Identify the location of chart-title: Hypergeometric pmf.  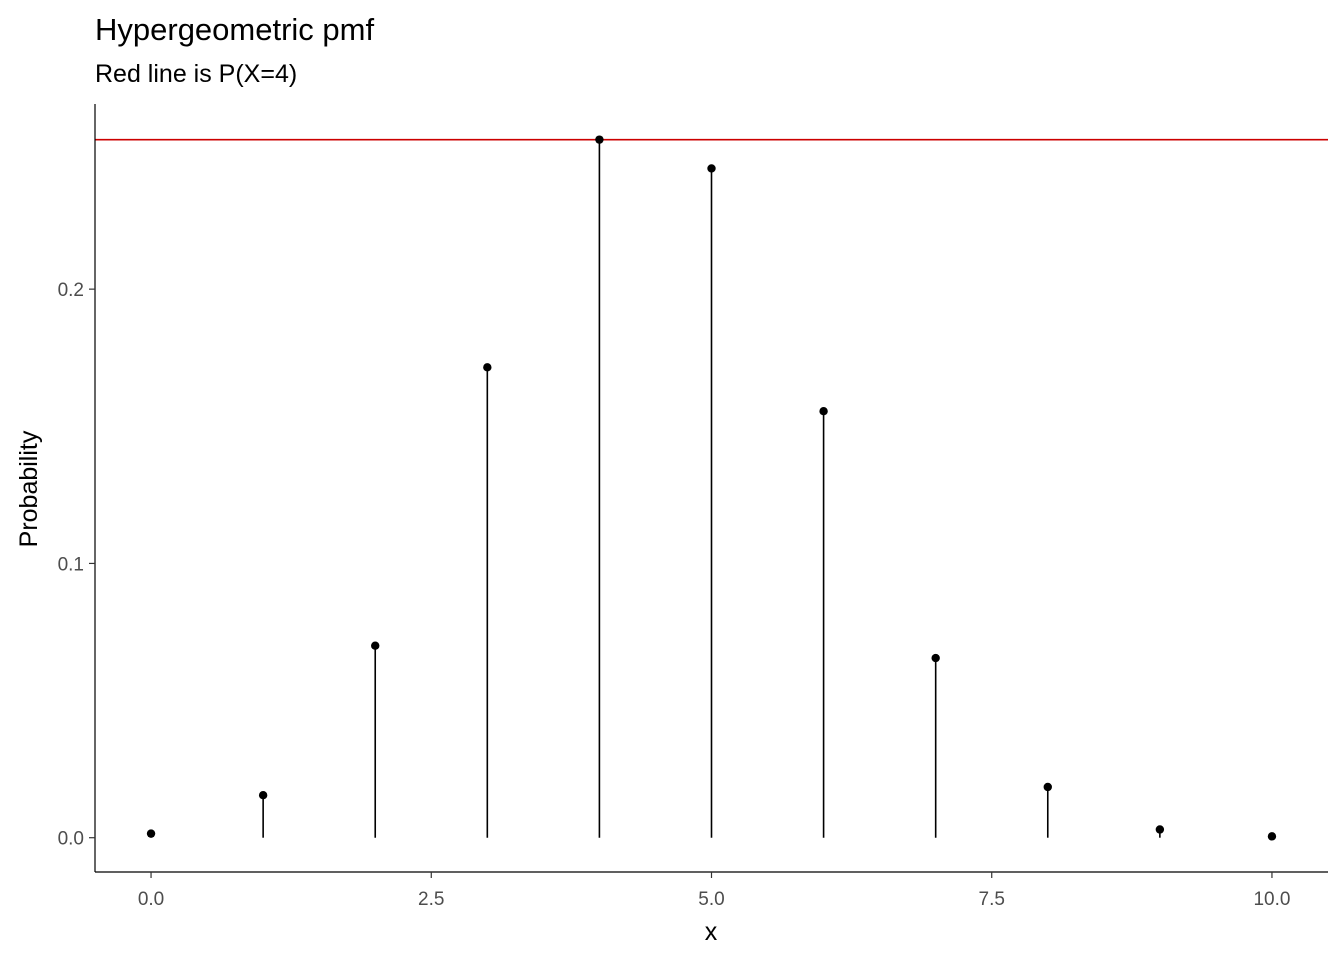
(235, 29).